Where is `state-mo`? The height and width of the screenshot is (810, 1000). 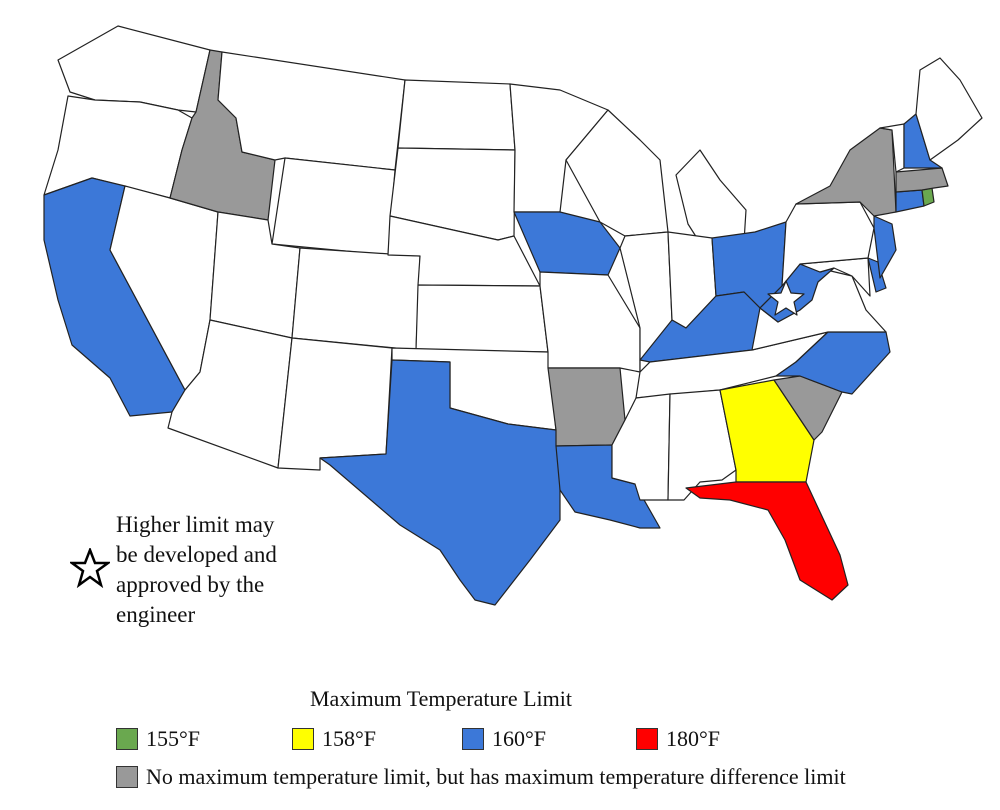 state-mo is located at coordinates (590, 322).